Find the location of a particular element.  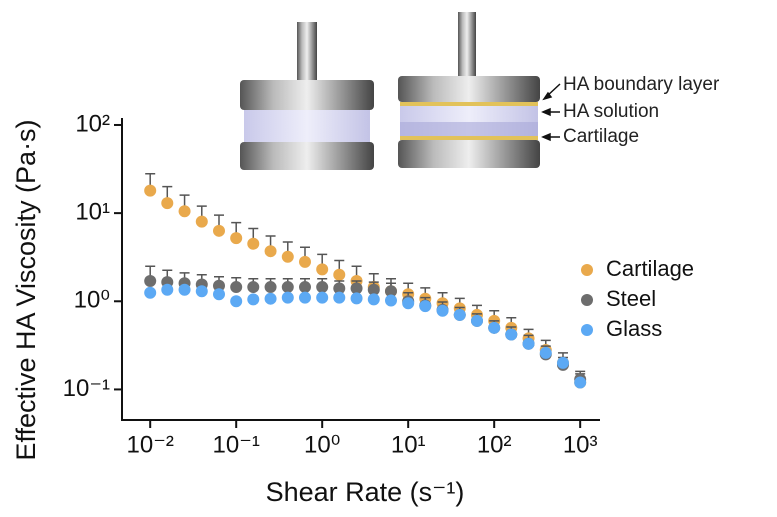

legend-label: Glass is located at coordinates (634, 328).